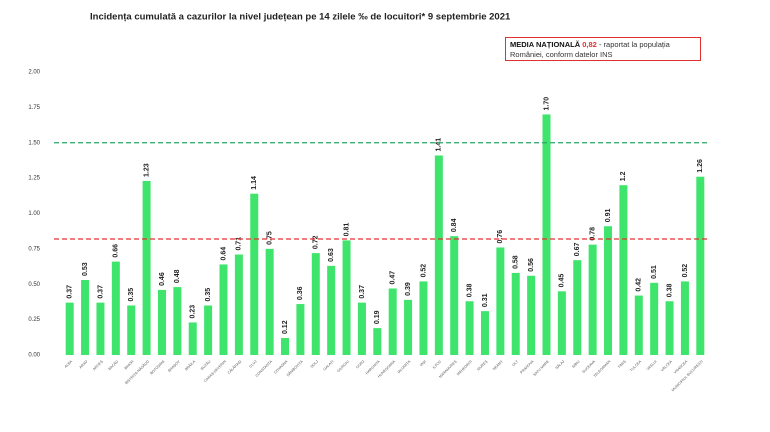  I want to click on value-label: 0.52, so click(685, 271).